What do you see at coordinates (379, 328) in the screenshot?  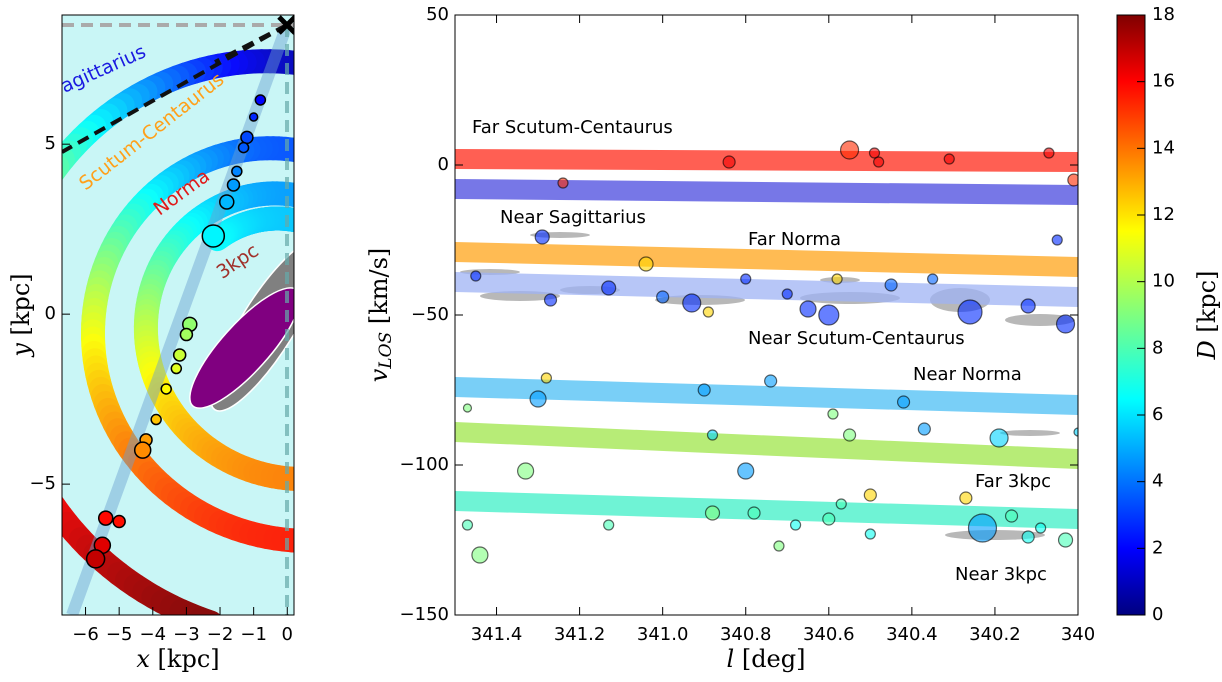 I see `unit` at bounding box center [379, 328].